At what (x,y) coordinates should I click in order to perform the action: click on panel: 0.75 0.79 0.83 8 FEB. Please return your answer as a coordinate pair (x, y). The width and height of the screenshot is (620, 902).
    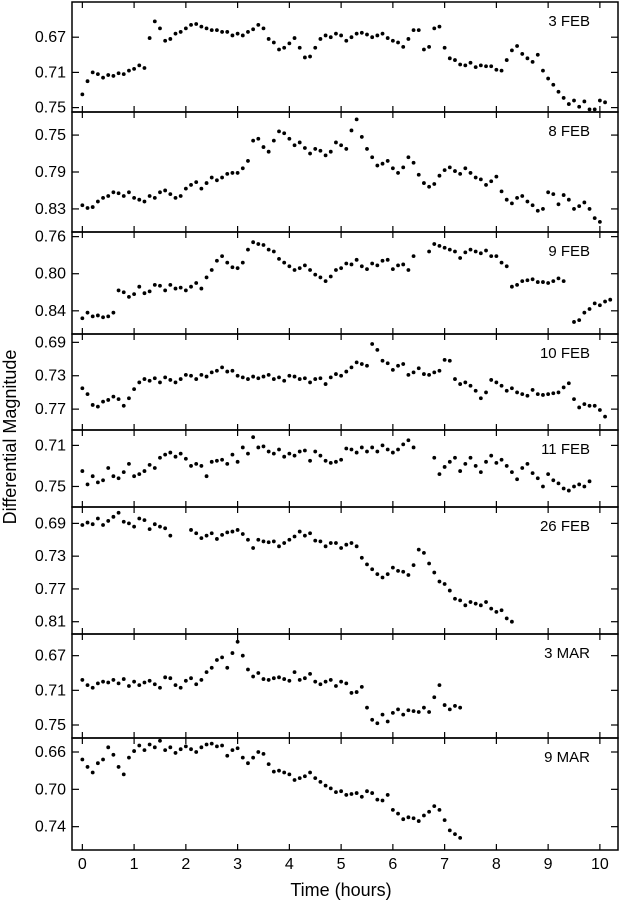
    Looking at the image, I should click on (327, 172).